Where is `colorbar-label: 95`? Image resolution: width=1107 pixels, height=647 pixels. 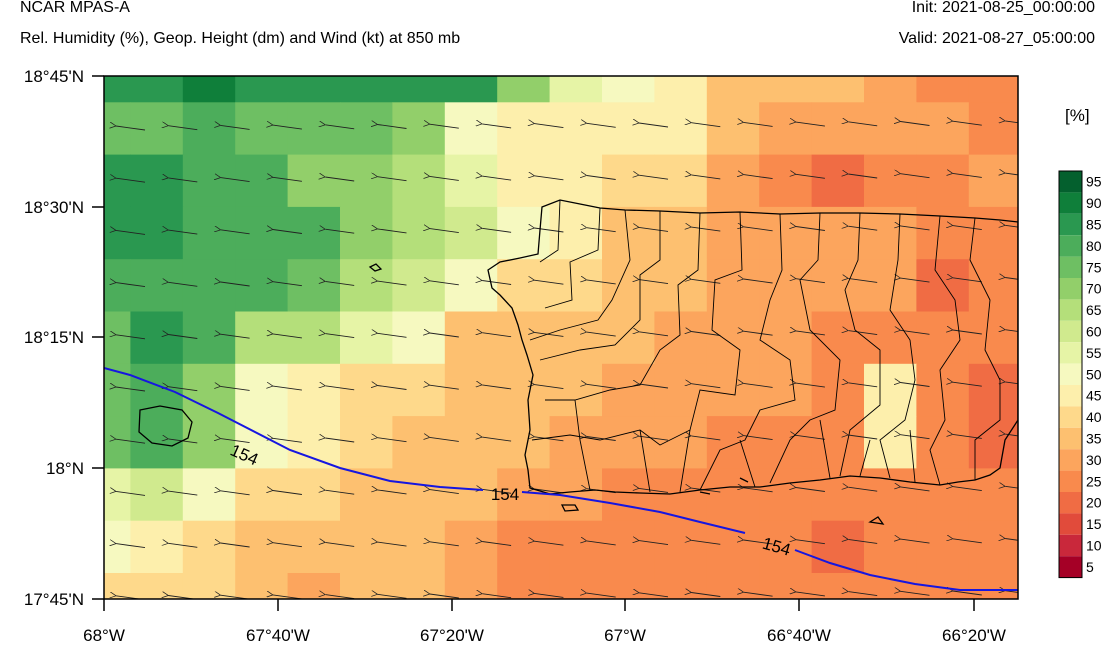
colorbar-label: 95 is located at coordinates (1094, 182).